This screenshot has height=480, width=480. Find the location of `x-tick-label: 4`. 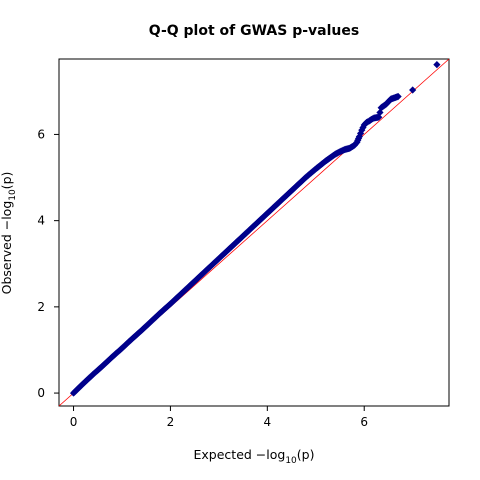

x-tick-label: 4 is located at coordinates (268, 422).